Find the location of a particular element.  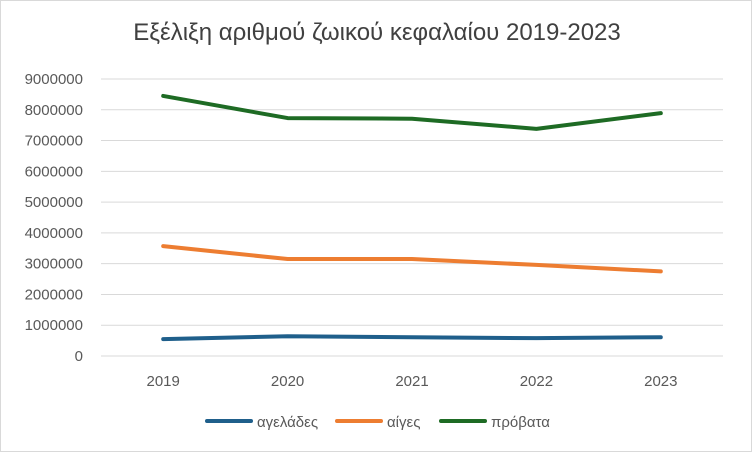

y-tick-label: 2000000 is located at coordinates (54, 294).